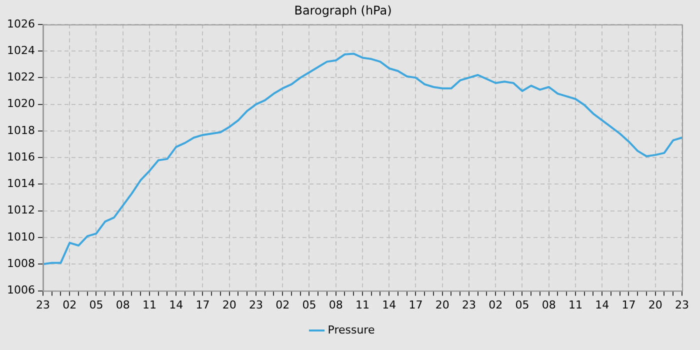 Image resolution: width=700 pixels, height=350 pixels. Describe the element at coordinates (20, 130) in the screenshot. I see `y-tick-label: 1018` at that location.